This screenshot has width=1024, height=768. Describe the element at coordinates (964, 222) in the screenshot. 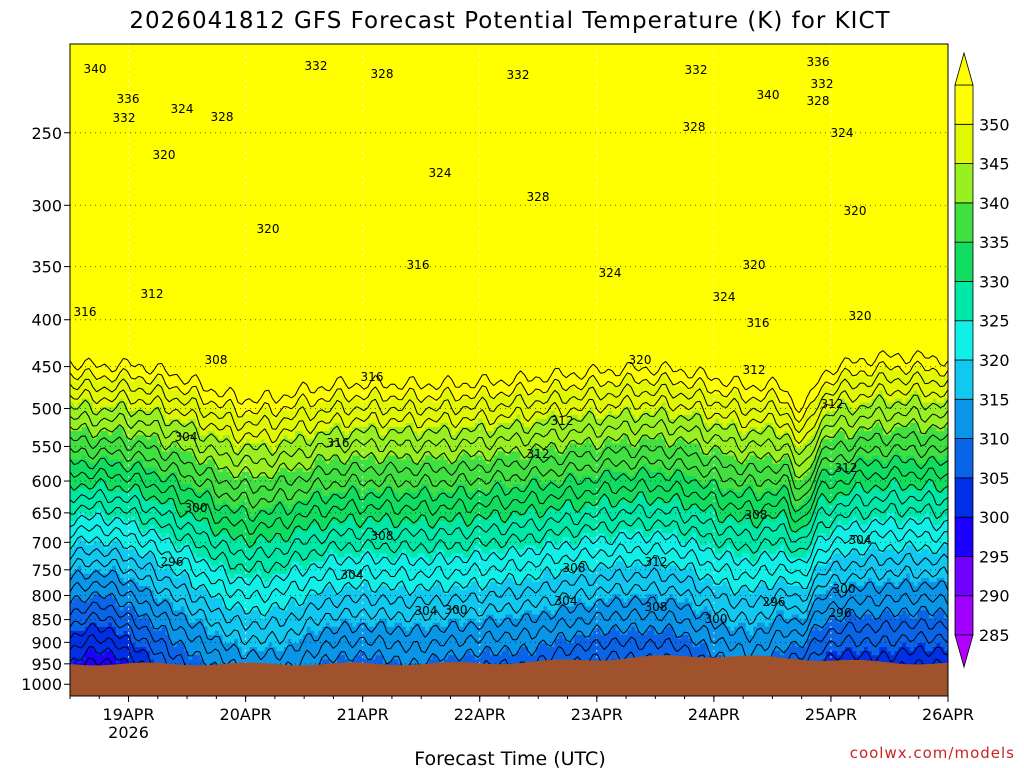

I see `colorbar-swatch` at that location.